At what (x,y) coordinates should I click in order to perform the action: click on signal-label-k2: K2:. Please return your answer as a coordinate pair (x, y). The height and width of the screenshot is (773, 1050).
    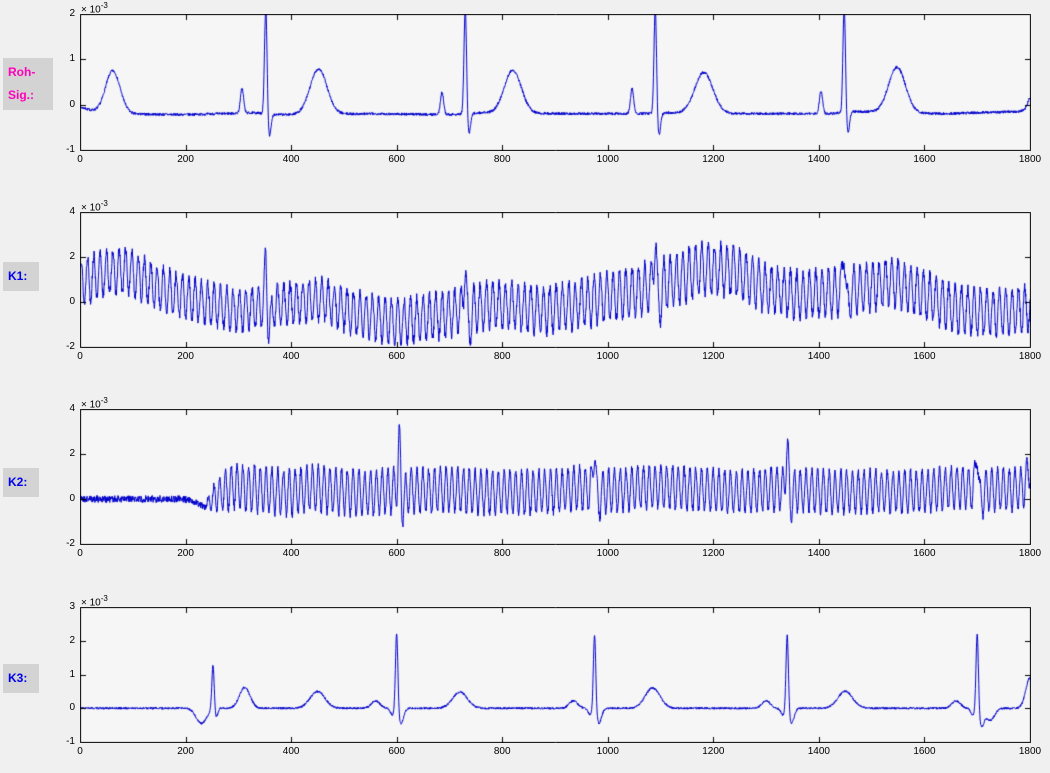
    Looking at the image, I should click on (21, 482).